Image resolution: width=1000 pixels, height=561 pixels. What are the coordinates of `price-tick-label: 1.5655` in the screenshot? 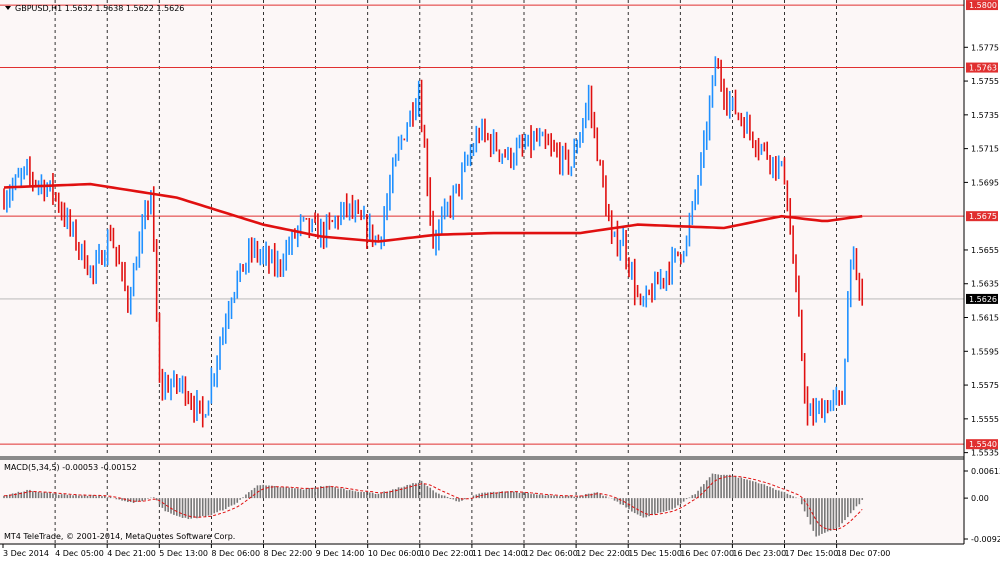 It's located at (985, 250).